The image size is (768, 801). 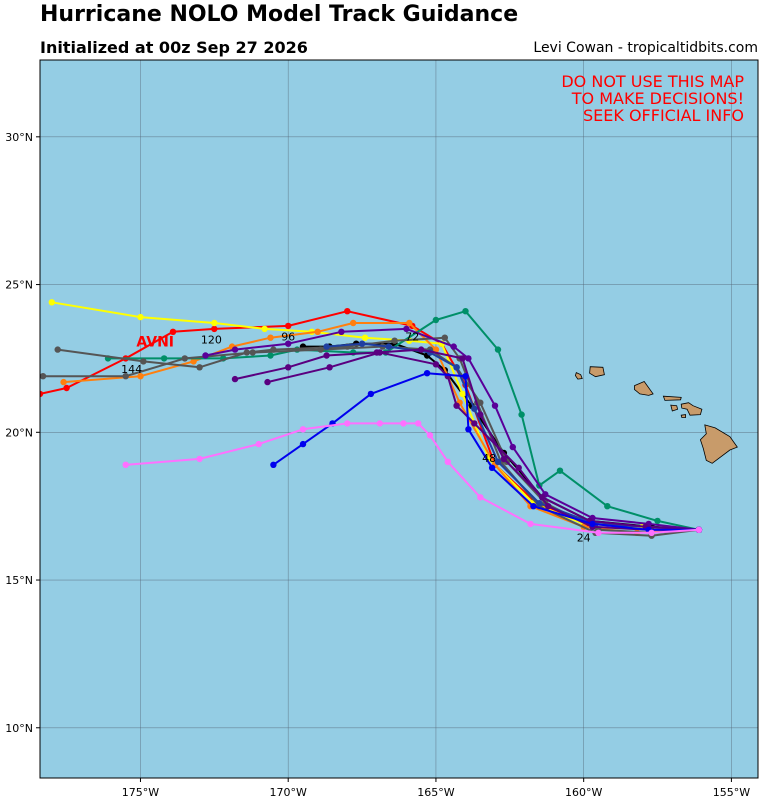 I want to click on init-time-subtitle: Initialized at 00z Sep 27 2026, so click(x=174, y=47).